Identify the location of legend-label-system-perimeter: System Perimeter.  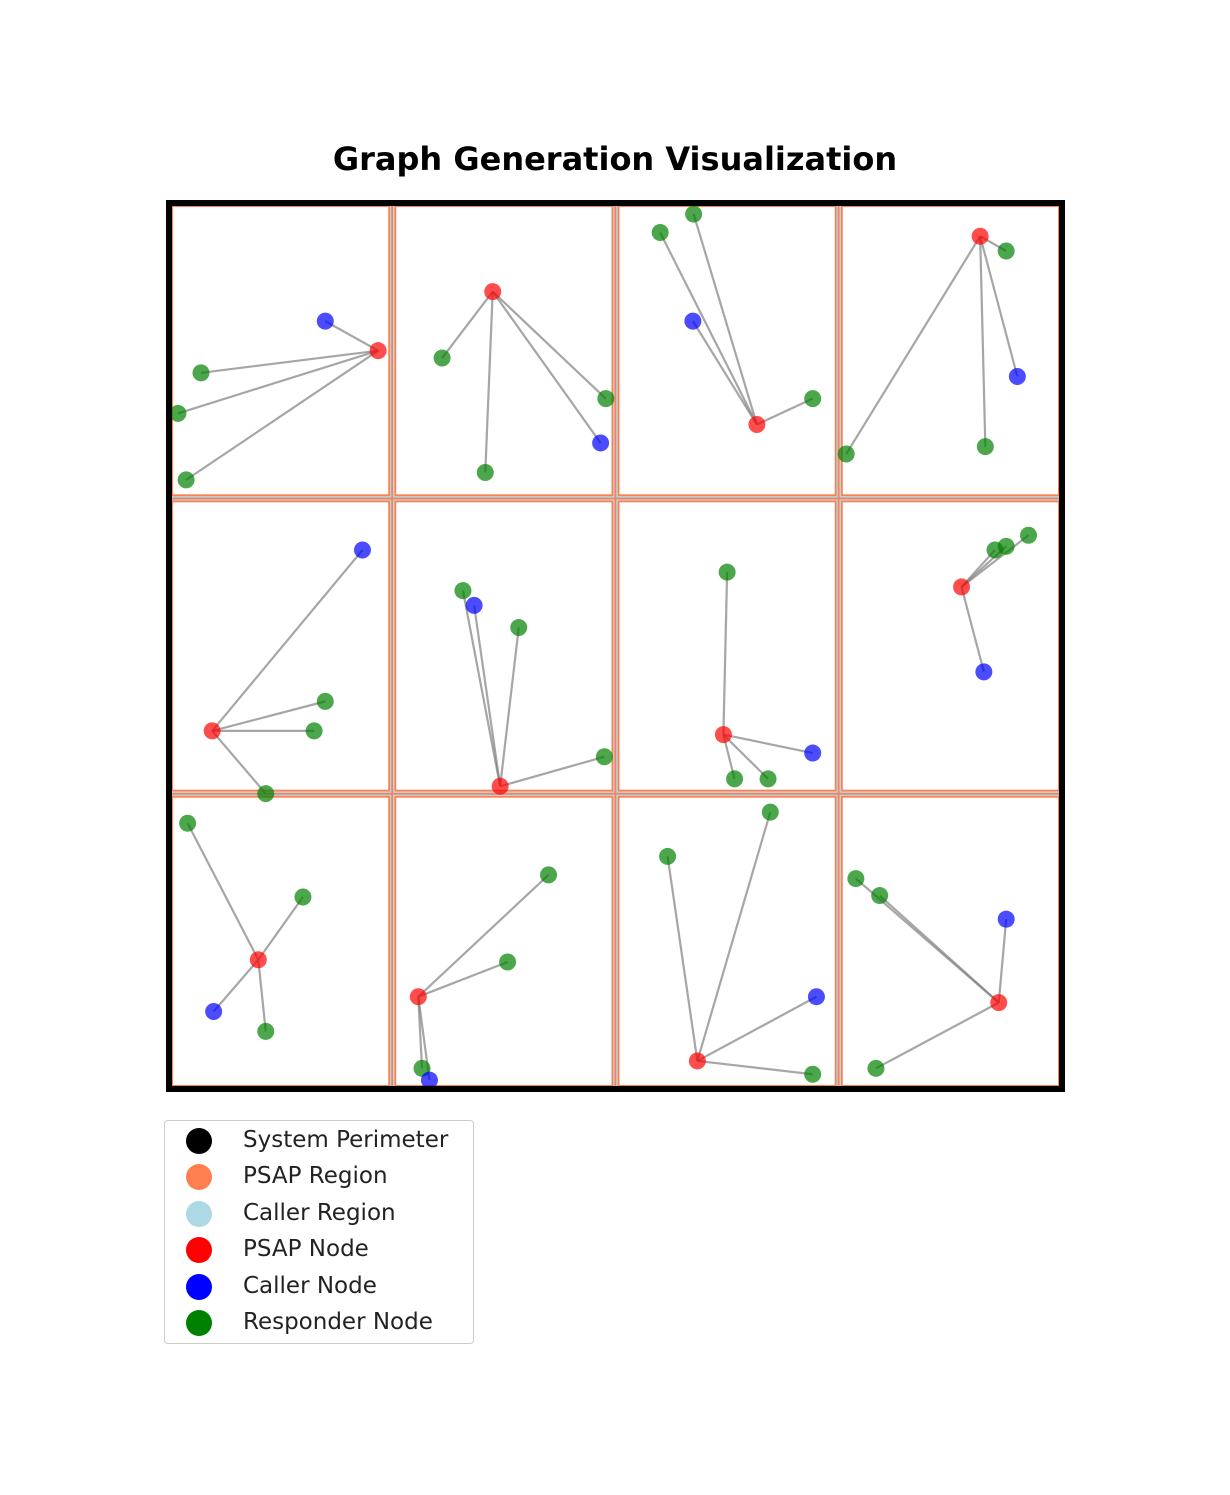
(346, 1140).